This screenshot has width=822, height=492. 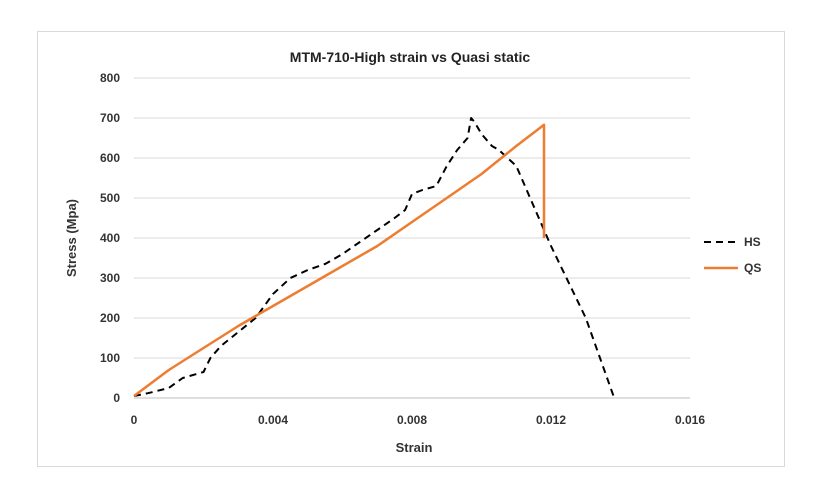 I want to click on x-tick-label: 0, so click(x=134, y=420).